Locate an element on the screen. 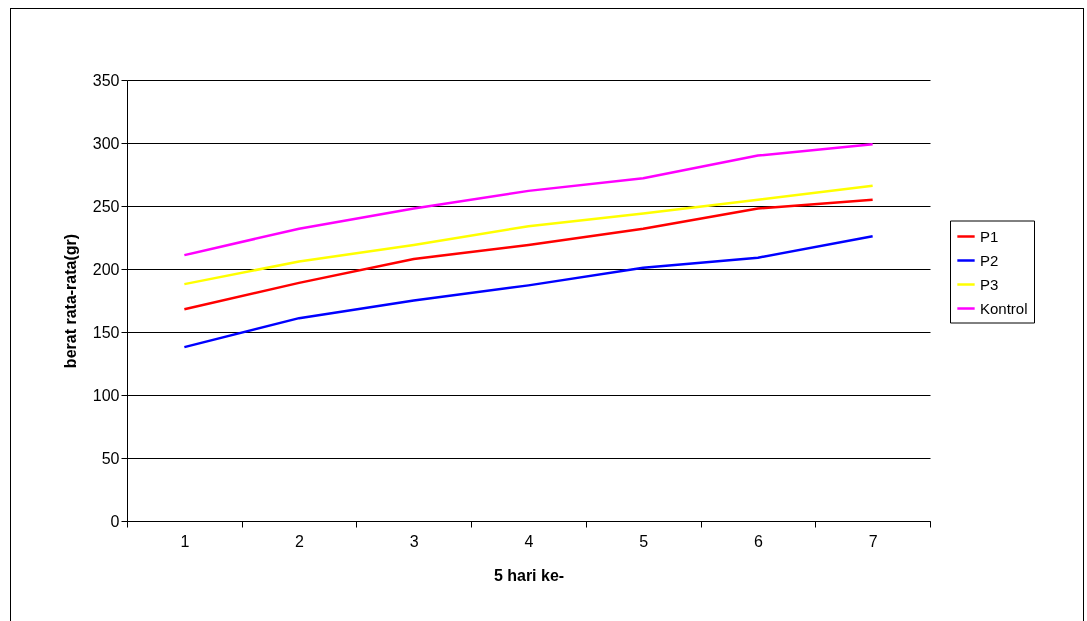 The image size is (1087, 621). legend-label: P2 is located at coordinates (989, 260).